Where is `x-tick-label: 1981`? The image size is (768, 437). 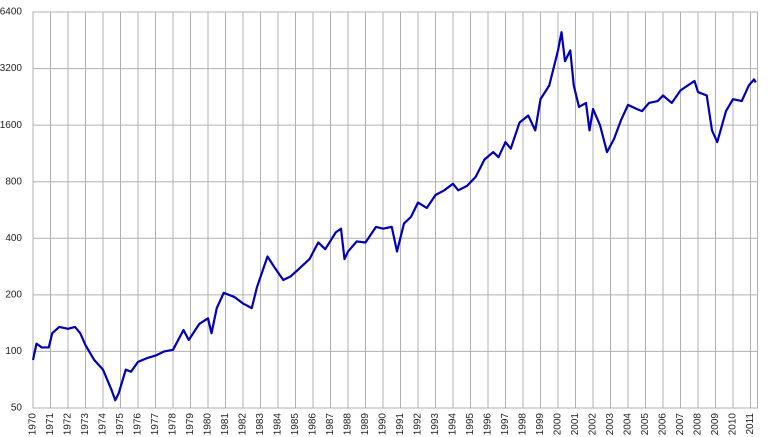
x-tick-label: 1981 is located at coordinates (225, 424).